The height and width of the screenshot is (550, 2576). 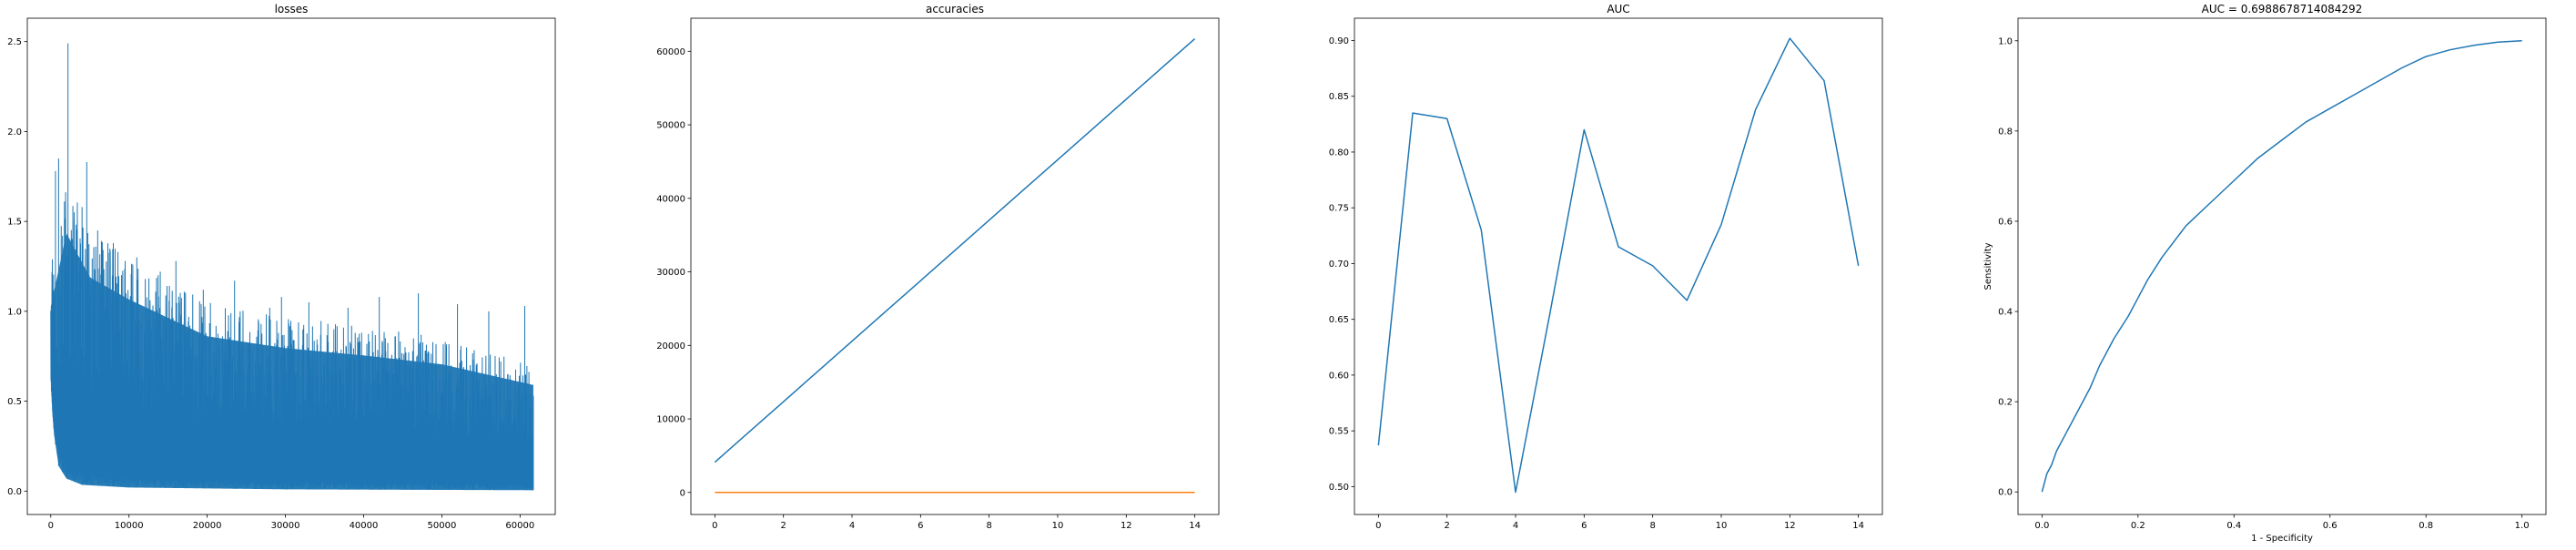 What do you see at coordinates (1339, 209) in the screenshot?
I see `y-tick-label: 0.75` at bounding box center [1339, 209].